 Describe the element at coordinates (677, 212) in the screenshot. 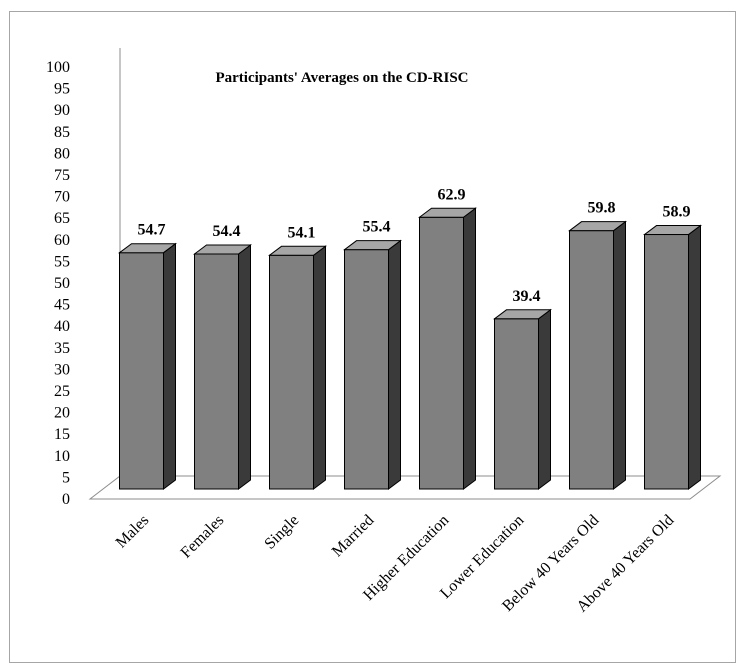

I see `data-label: 58.9` at that location.